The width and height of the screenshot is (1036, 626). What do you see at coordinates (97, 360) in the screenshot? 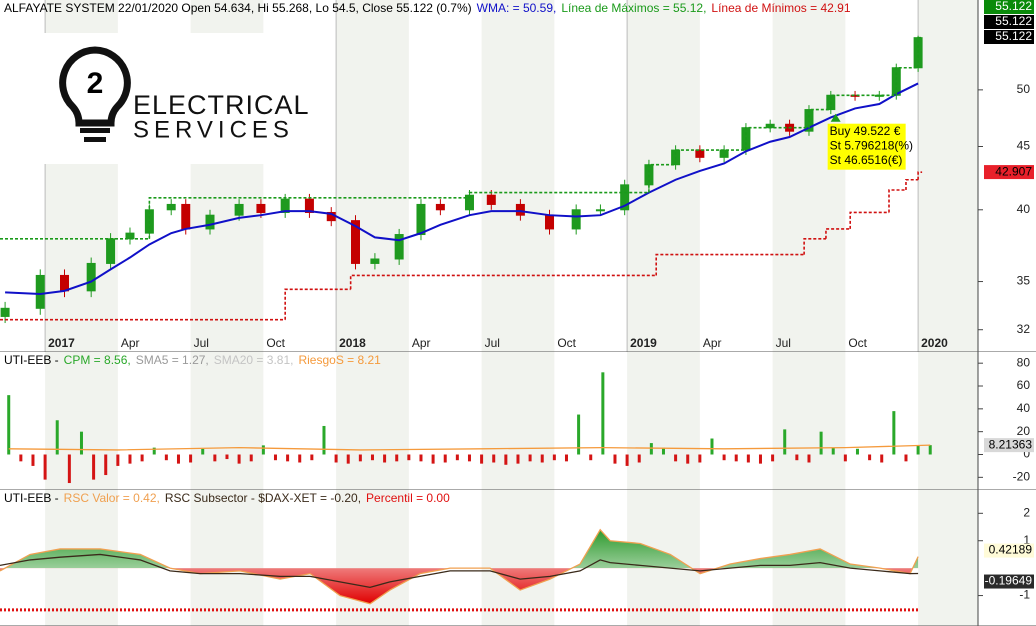
I see `header-text: CPM = 8.56,` at bounding box center [97, 360].